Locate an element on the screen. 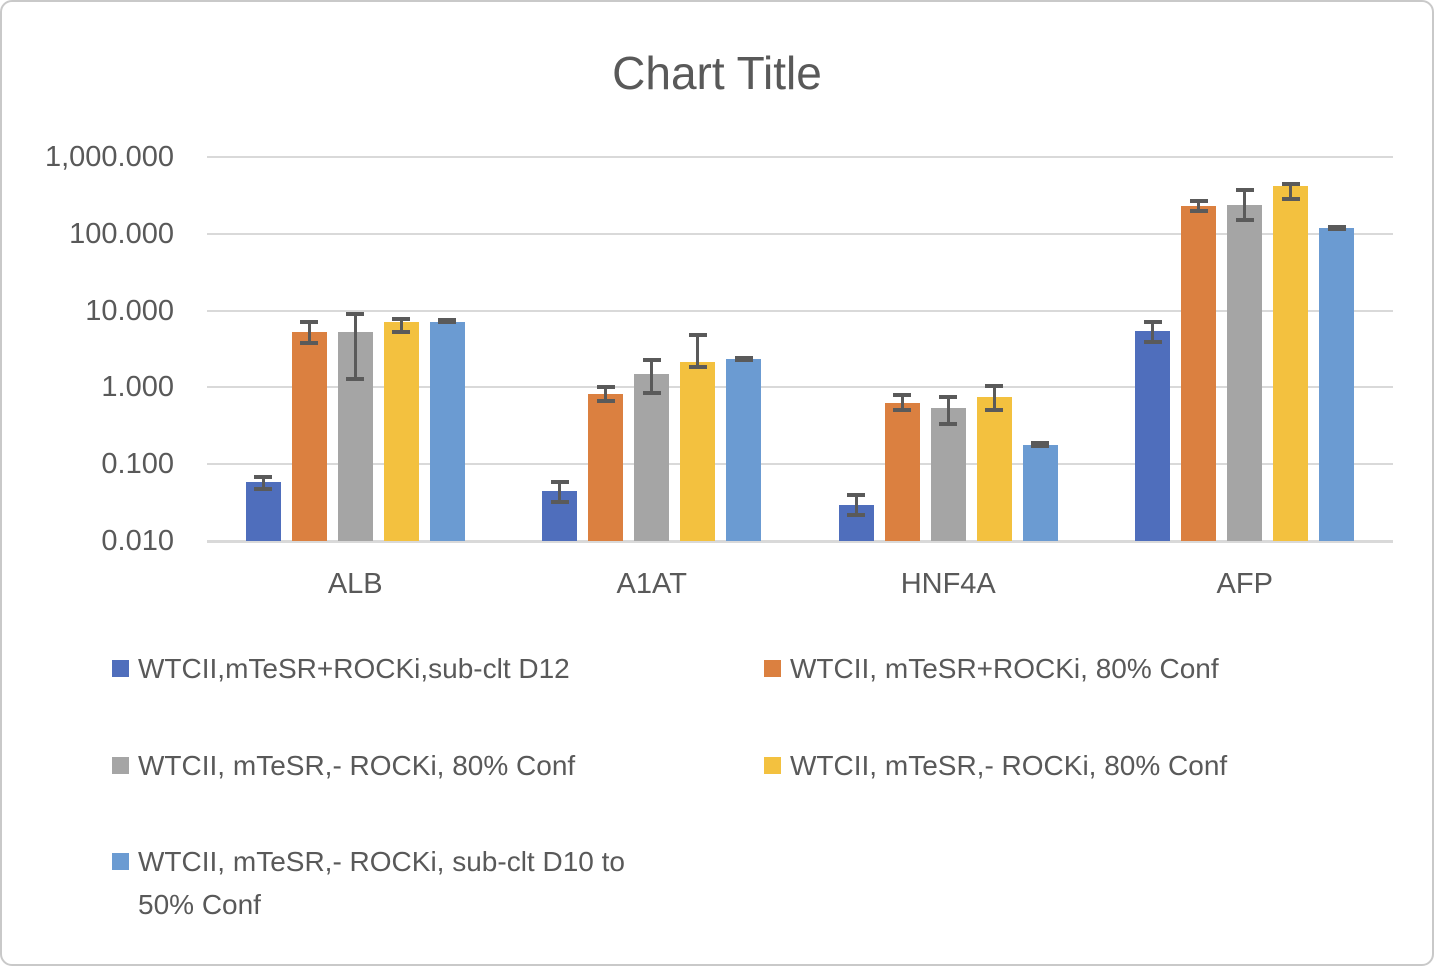 The width and height of the screenshot is (1434, 966). bar-HNF4A-series5 is located at coordinates (1040, 492).